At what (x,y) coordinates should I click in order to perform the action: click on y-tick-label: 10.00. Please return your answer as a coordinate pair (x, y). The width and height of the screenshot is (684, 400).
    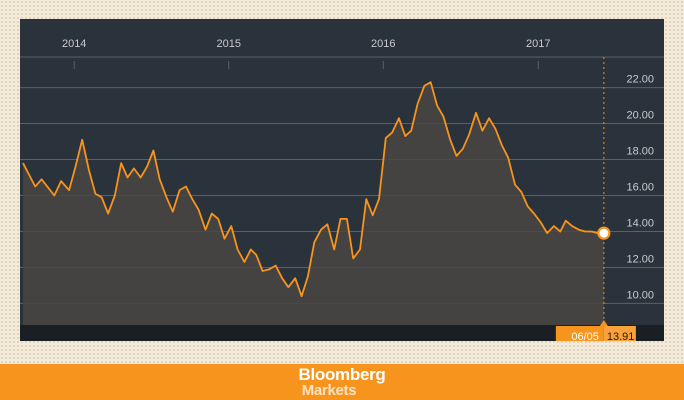
    Looking at the image, I should click on (640, 295).